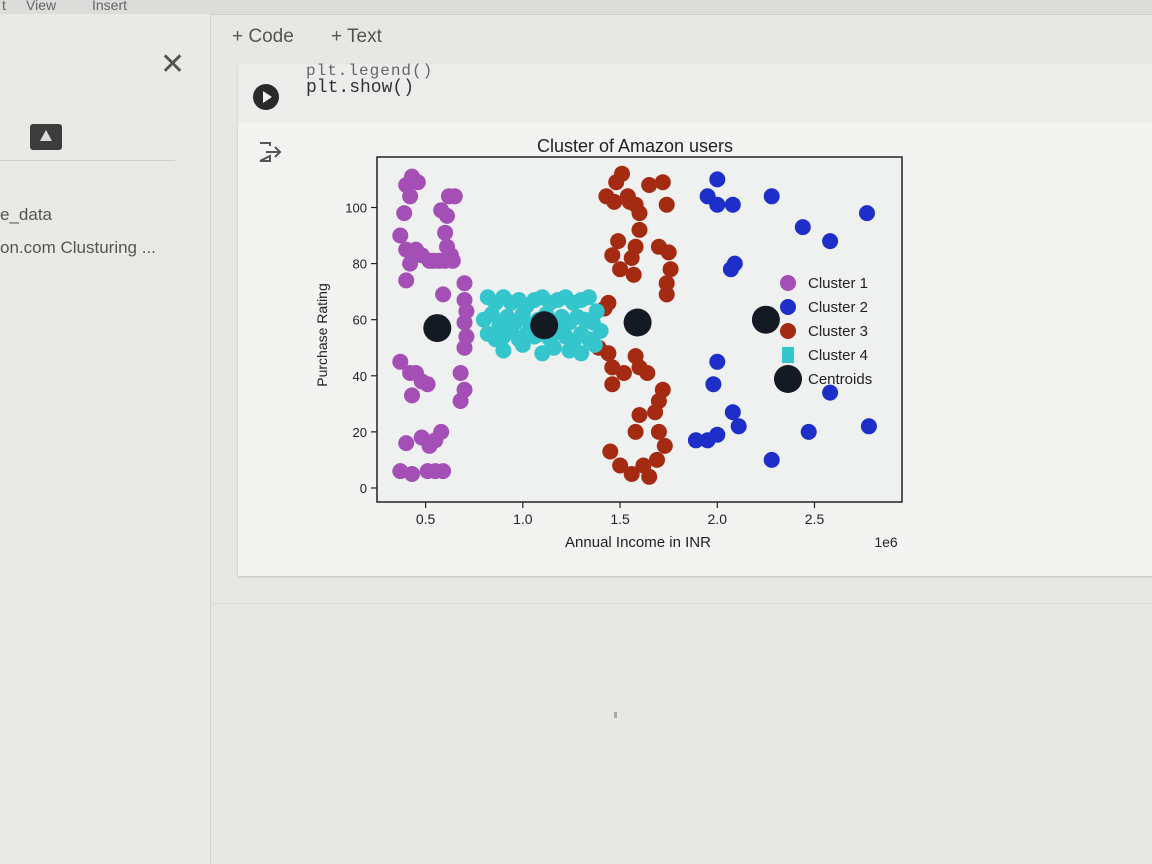 This screenshot has height=864, width=1152. What do you see at coordinates (87, 160) in the screenshot?
I see `sidebar-divider` at bounding box center [87, 160].